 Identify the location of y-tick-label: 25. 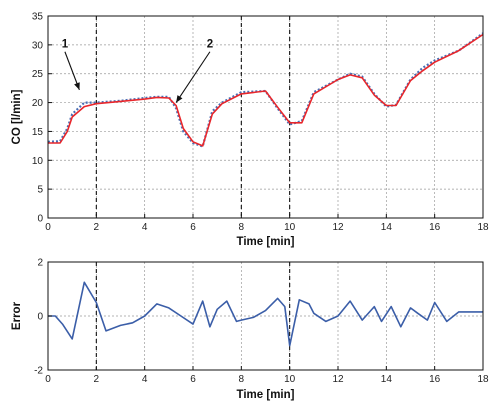
(38, 74).